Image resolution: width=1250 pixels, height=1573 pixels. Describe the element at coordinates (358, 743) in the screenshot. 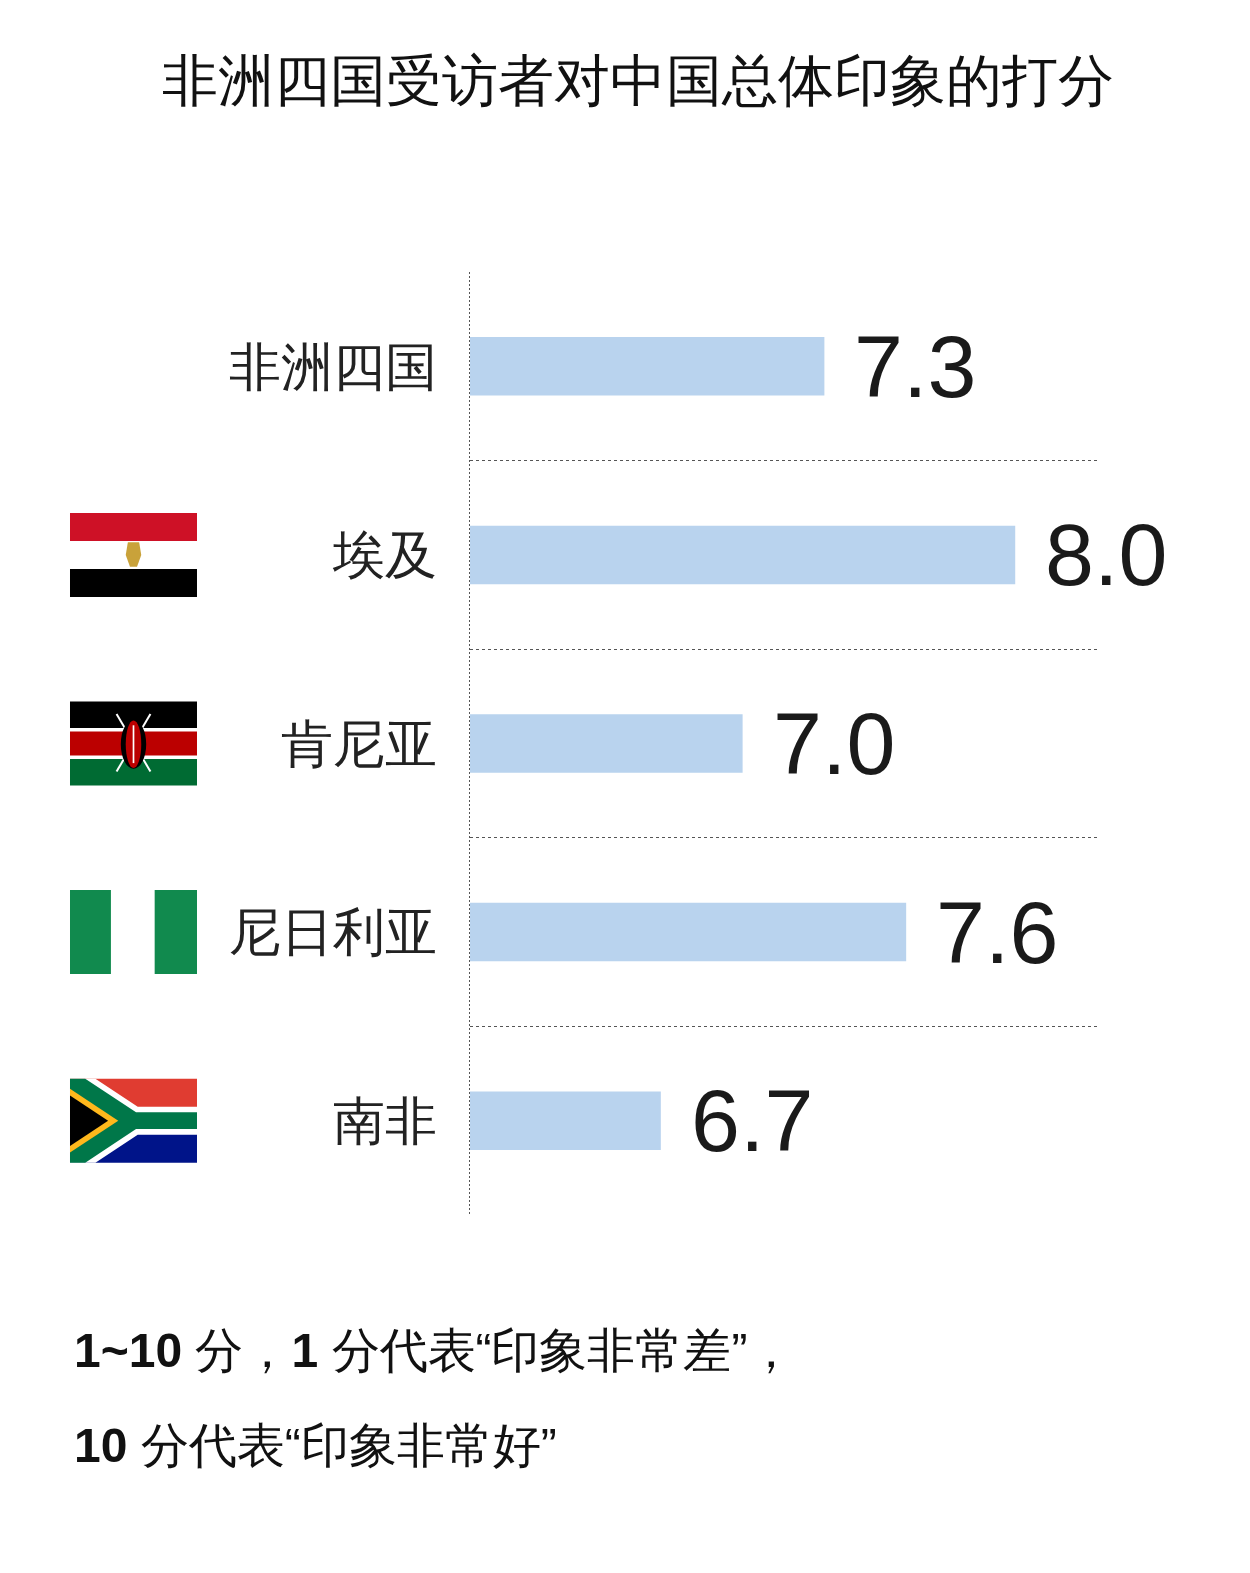

I see `y-tick-label: 肯尼亚` at that location.